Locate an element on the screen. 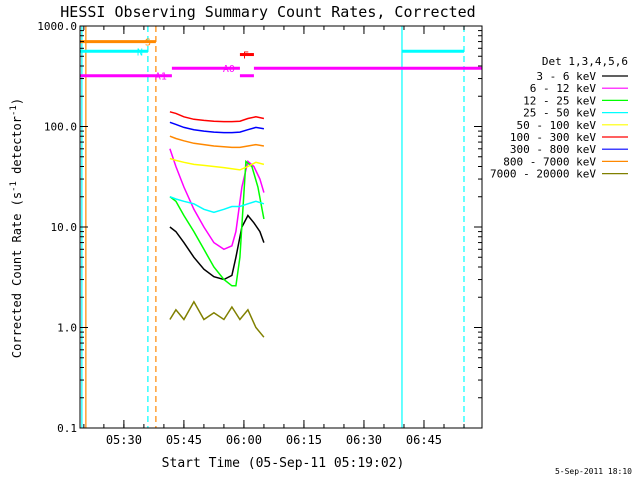 This screenshot has height=480, width=640. y-tick-label-3: 100.0 is located at coordinates (60, 127).